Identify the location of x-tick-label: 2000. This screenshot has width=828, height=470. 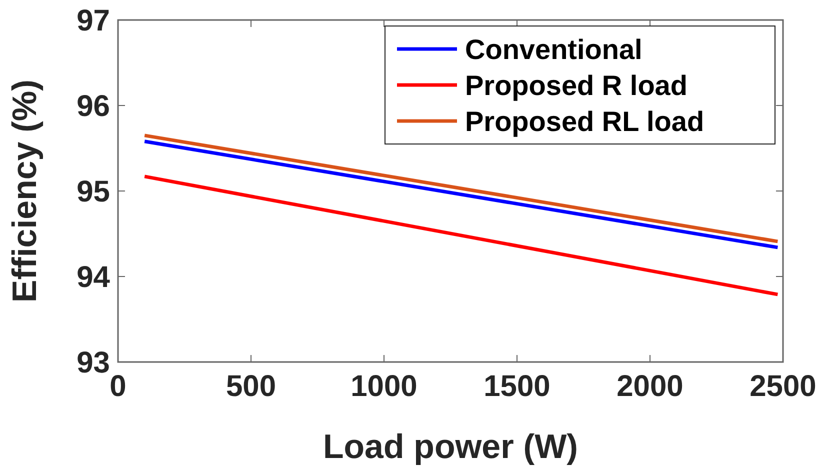
(650, 386).